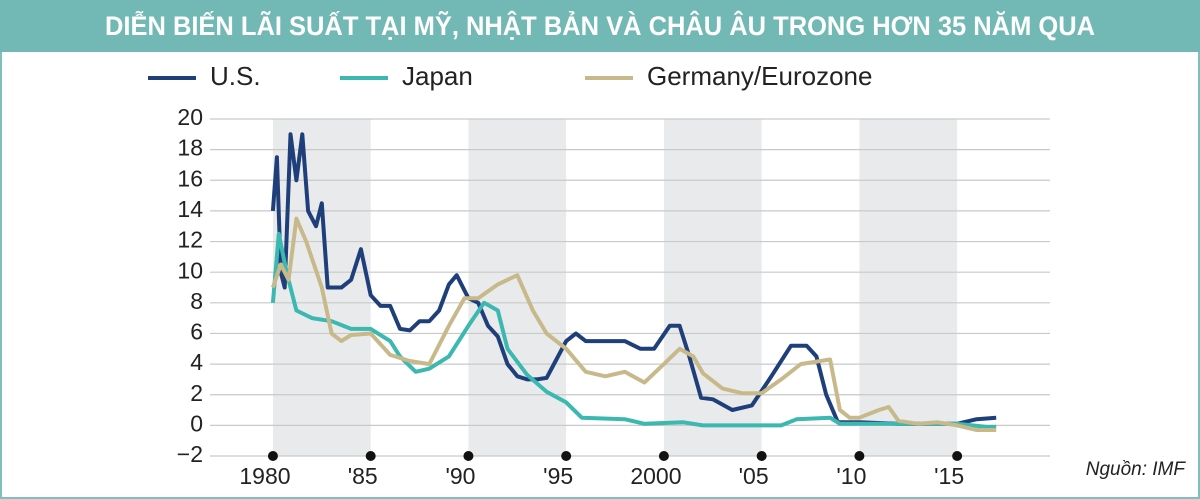  I want to click on y-tick-label: 20, so click(190, 117).